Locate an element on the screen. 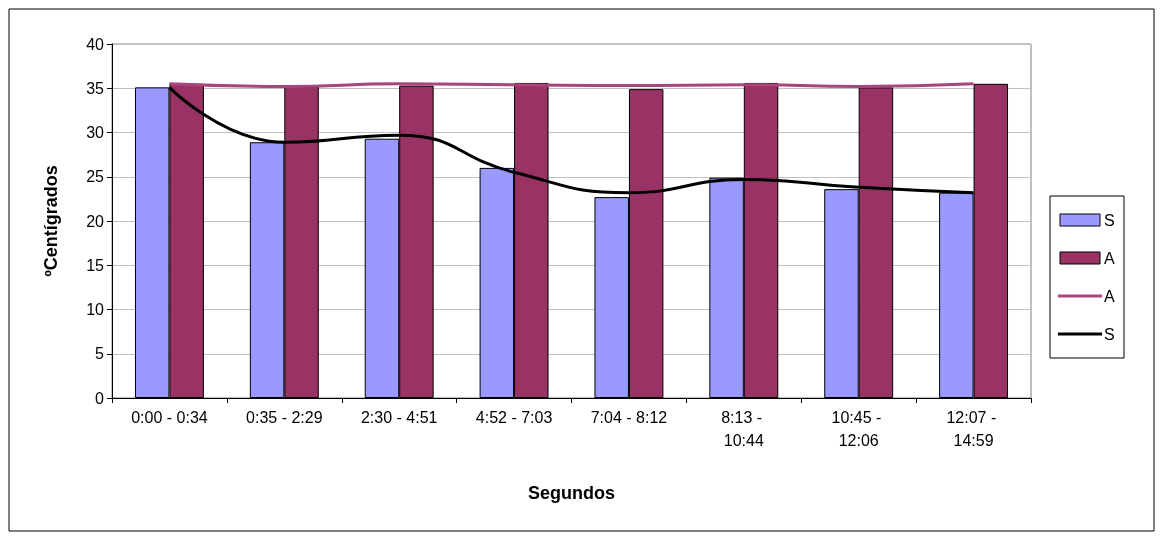  y-tick-label: 35 is located at coordinates (95, 88).